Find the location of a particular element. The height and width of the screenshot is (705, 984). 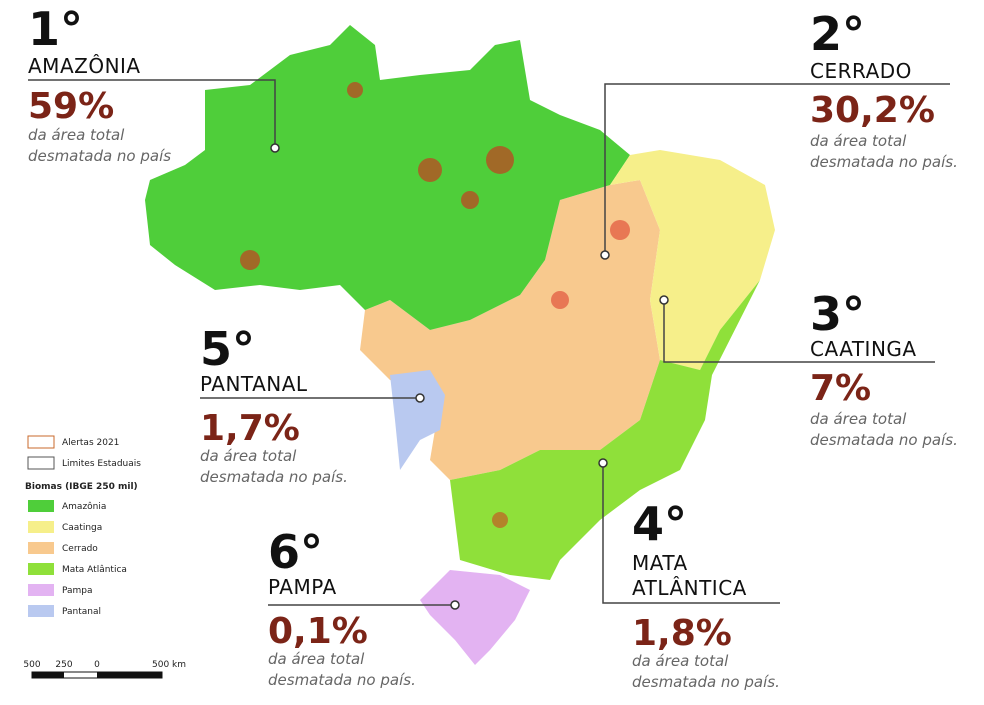

biome-name: ATLÂNTICA is located at coordinates (689, 588).